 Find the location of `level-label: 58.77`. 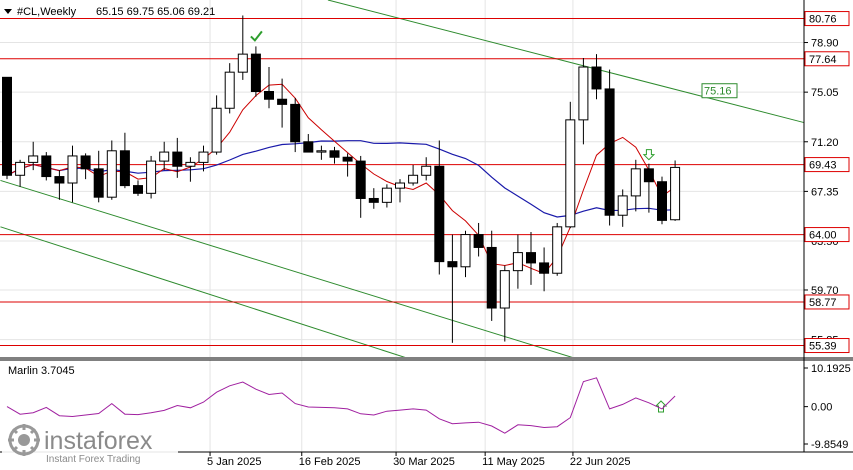

level-label: 58.77 is located at coordinates (823, 303).